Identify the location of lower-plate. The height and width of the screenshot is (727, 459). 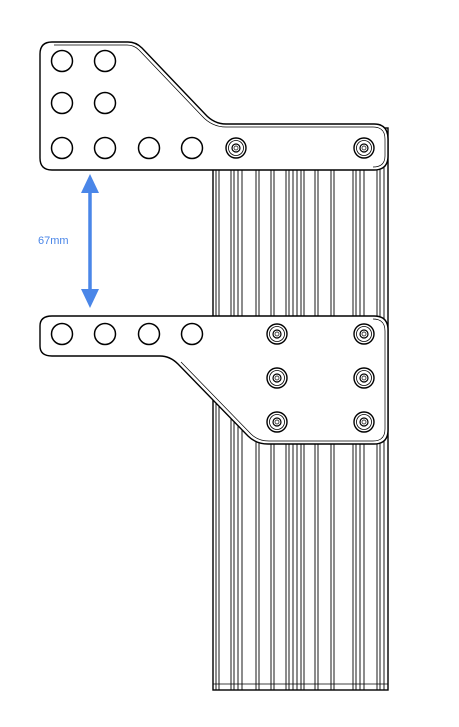
(214, 380).